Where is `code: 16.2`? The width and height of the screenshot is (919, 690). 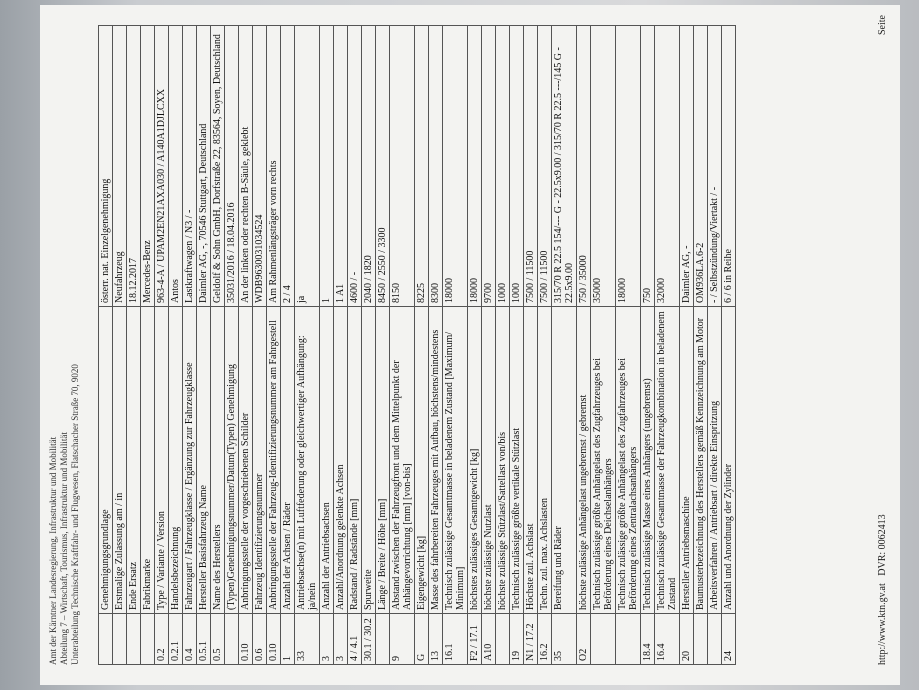
code: 16.2 is located at coordinates (544, 639).